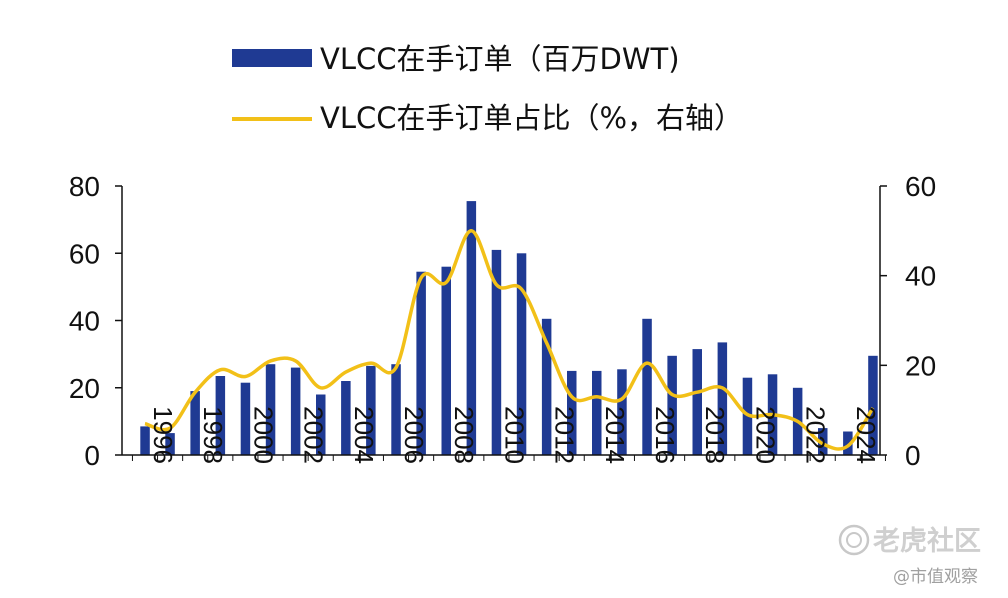 This screenshot has height=598, width=1008. What do you see at coordinates (848, 443) in the screenshot?
I see `bar-2024` at bounding box center [848, 443].